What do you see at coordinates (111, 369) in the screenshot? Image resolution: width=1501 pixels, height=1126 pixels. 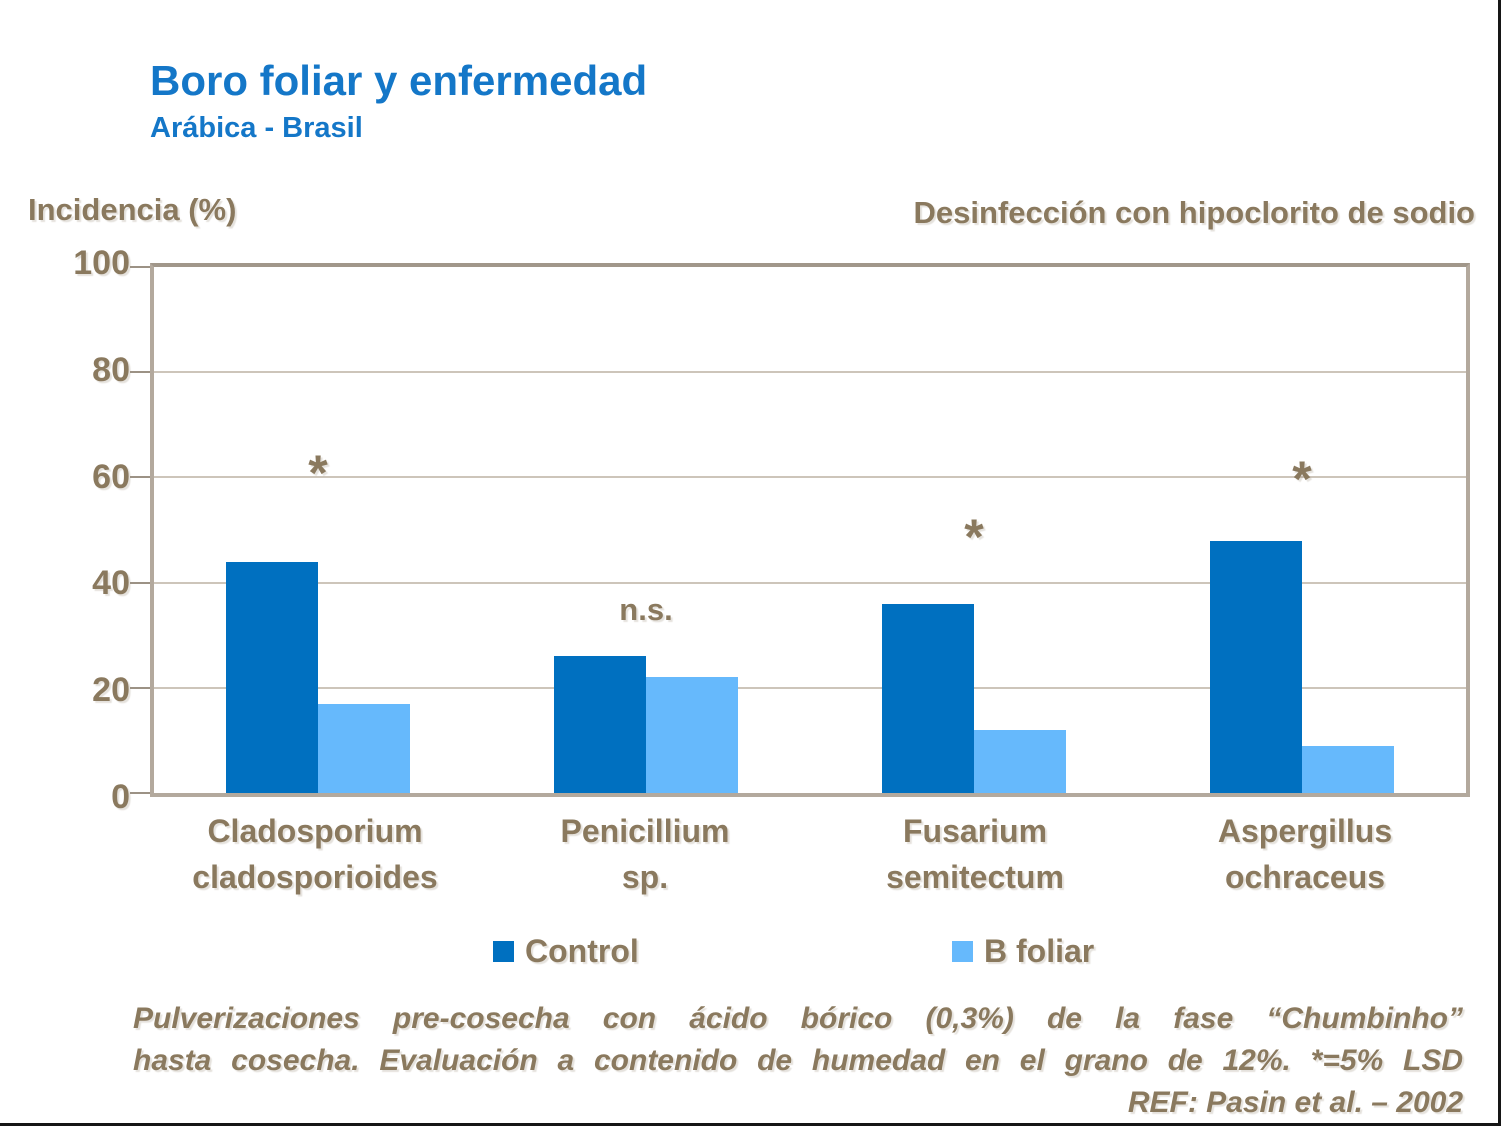 I see `y-tick-label: 80` at bounding box center [111, 369].